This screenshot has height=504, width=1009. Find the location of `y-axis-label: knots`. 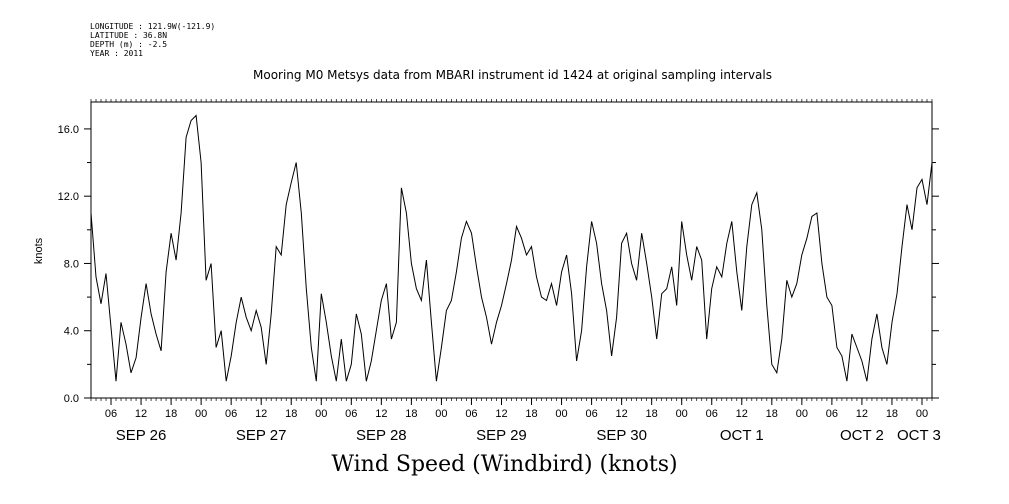

y-axis-label: knots is located at coordinates (39, 250).